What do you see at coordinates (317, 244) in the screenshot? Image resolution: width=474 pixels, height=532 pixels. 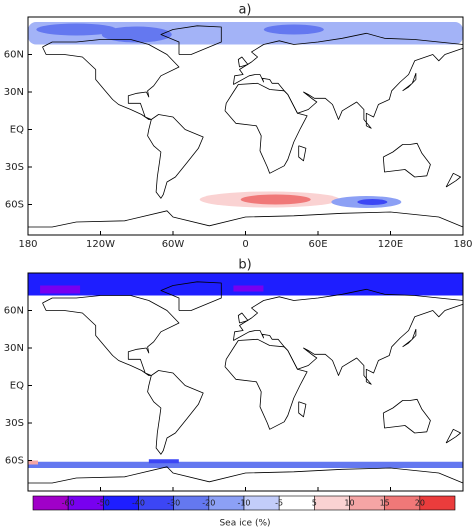 I see `x-tick-label: 60E` at bounding box center [317, 244].